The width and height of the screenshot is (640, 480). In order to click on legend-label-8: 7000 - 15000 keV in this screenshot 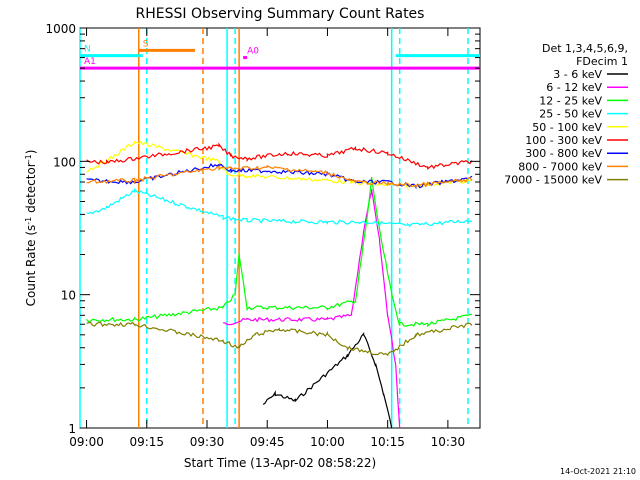, I will do `click(553, 180)`.